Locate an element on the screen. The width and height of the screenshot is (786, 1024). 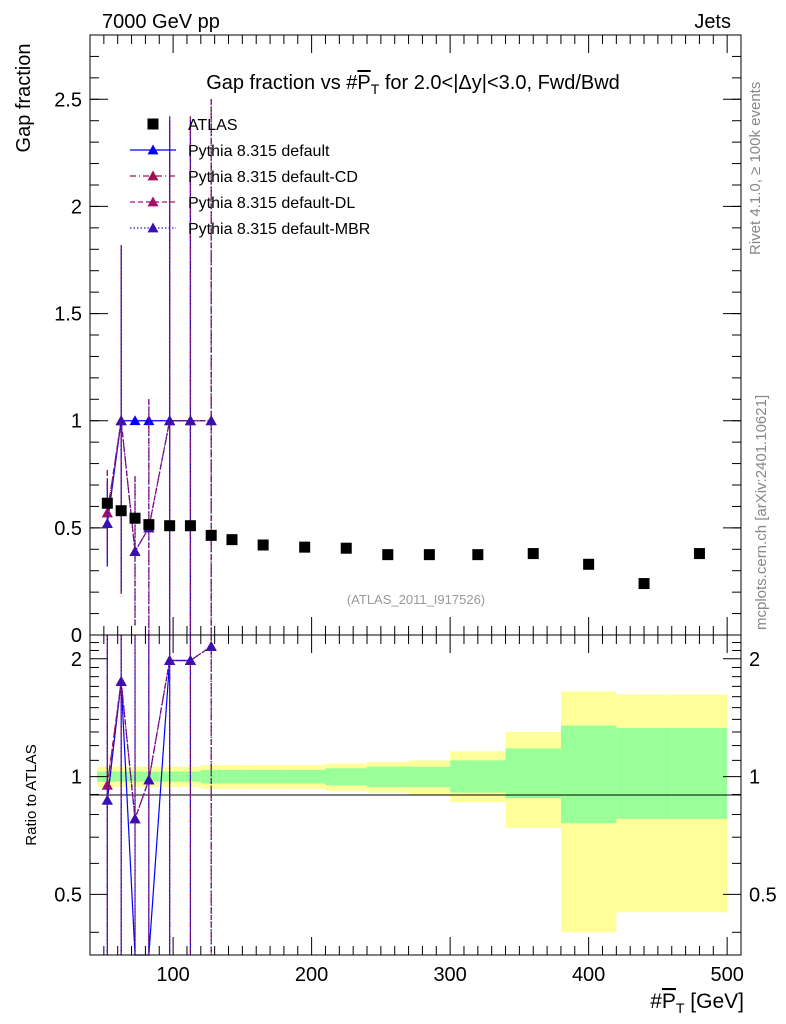
x-axis-label: #PT [GeV] is located at coordinates (697, 1003).